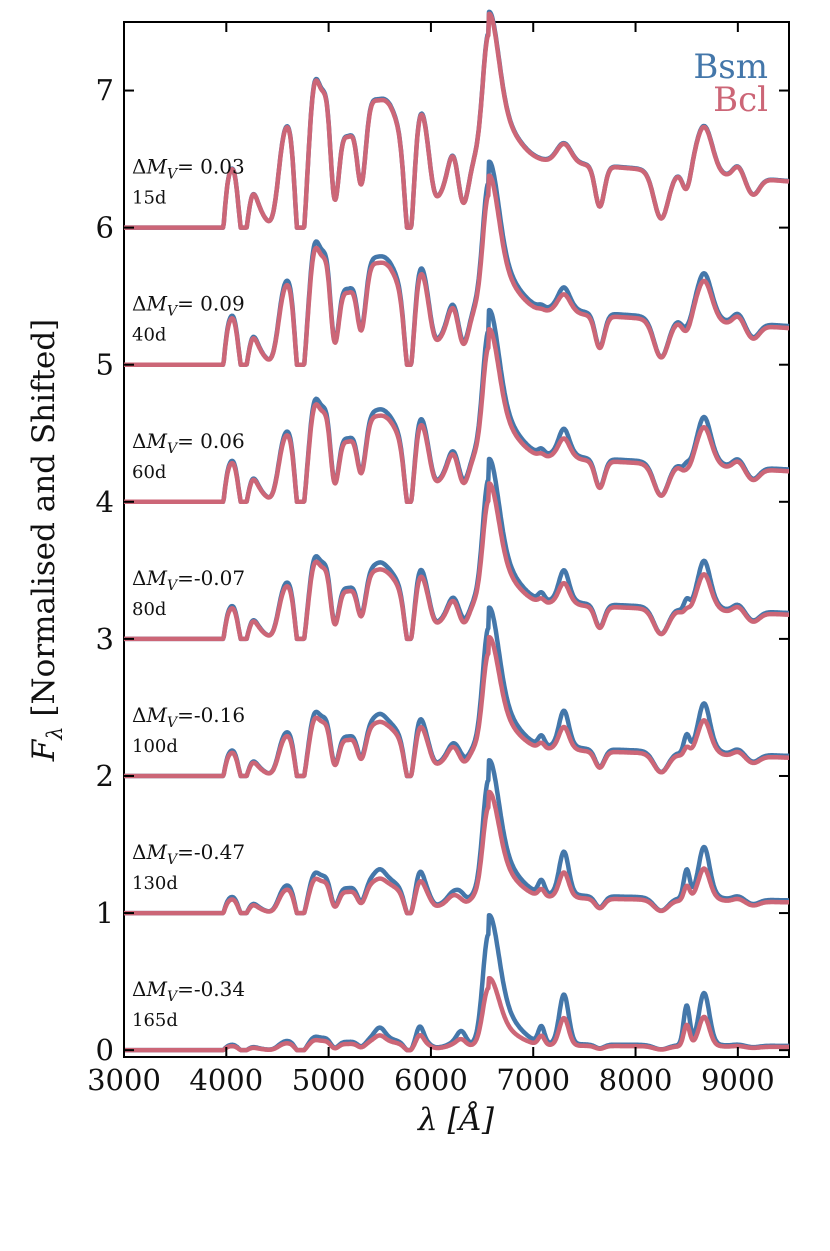 The width and height of the screenshot is (830, 1251). Describe the element at coordinates (105, 913) in the screenshot. I see `y-tick-label: 1` at that location.